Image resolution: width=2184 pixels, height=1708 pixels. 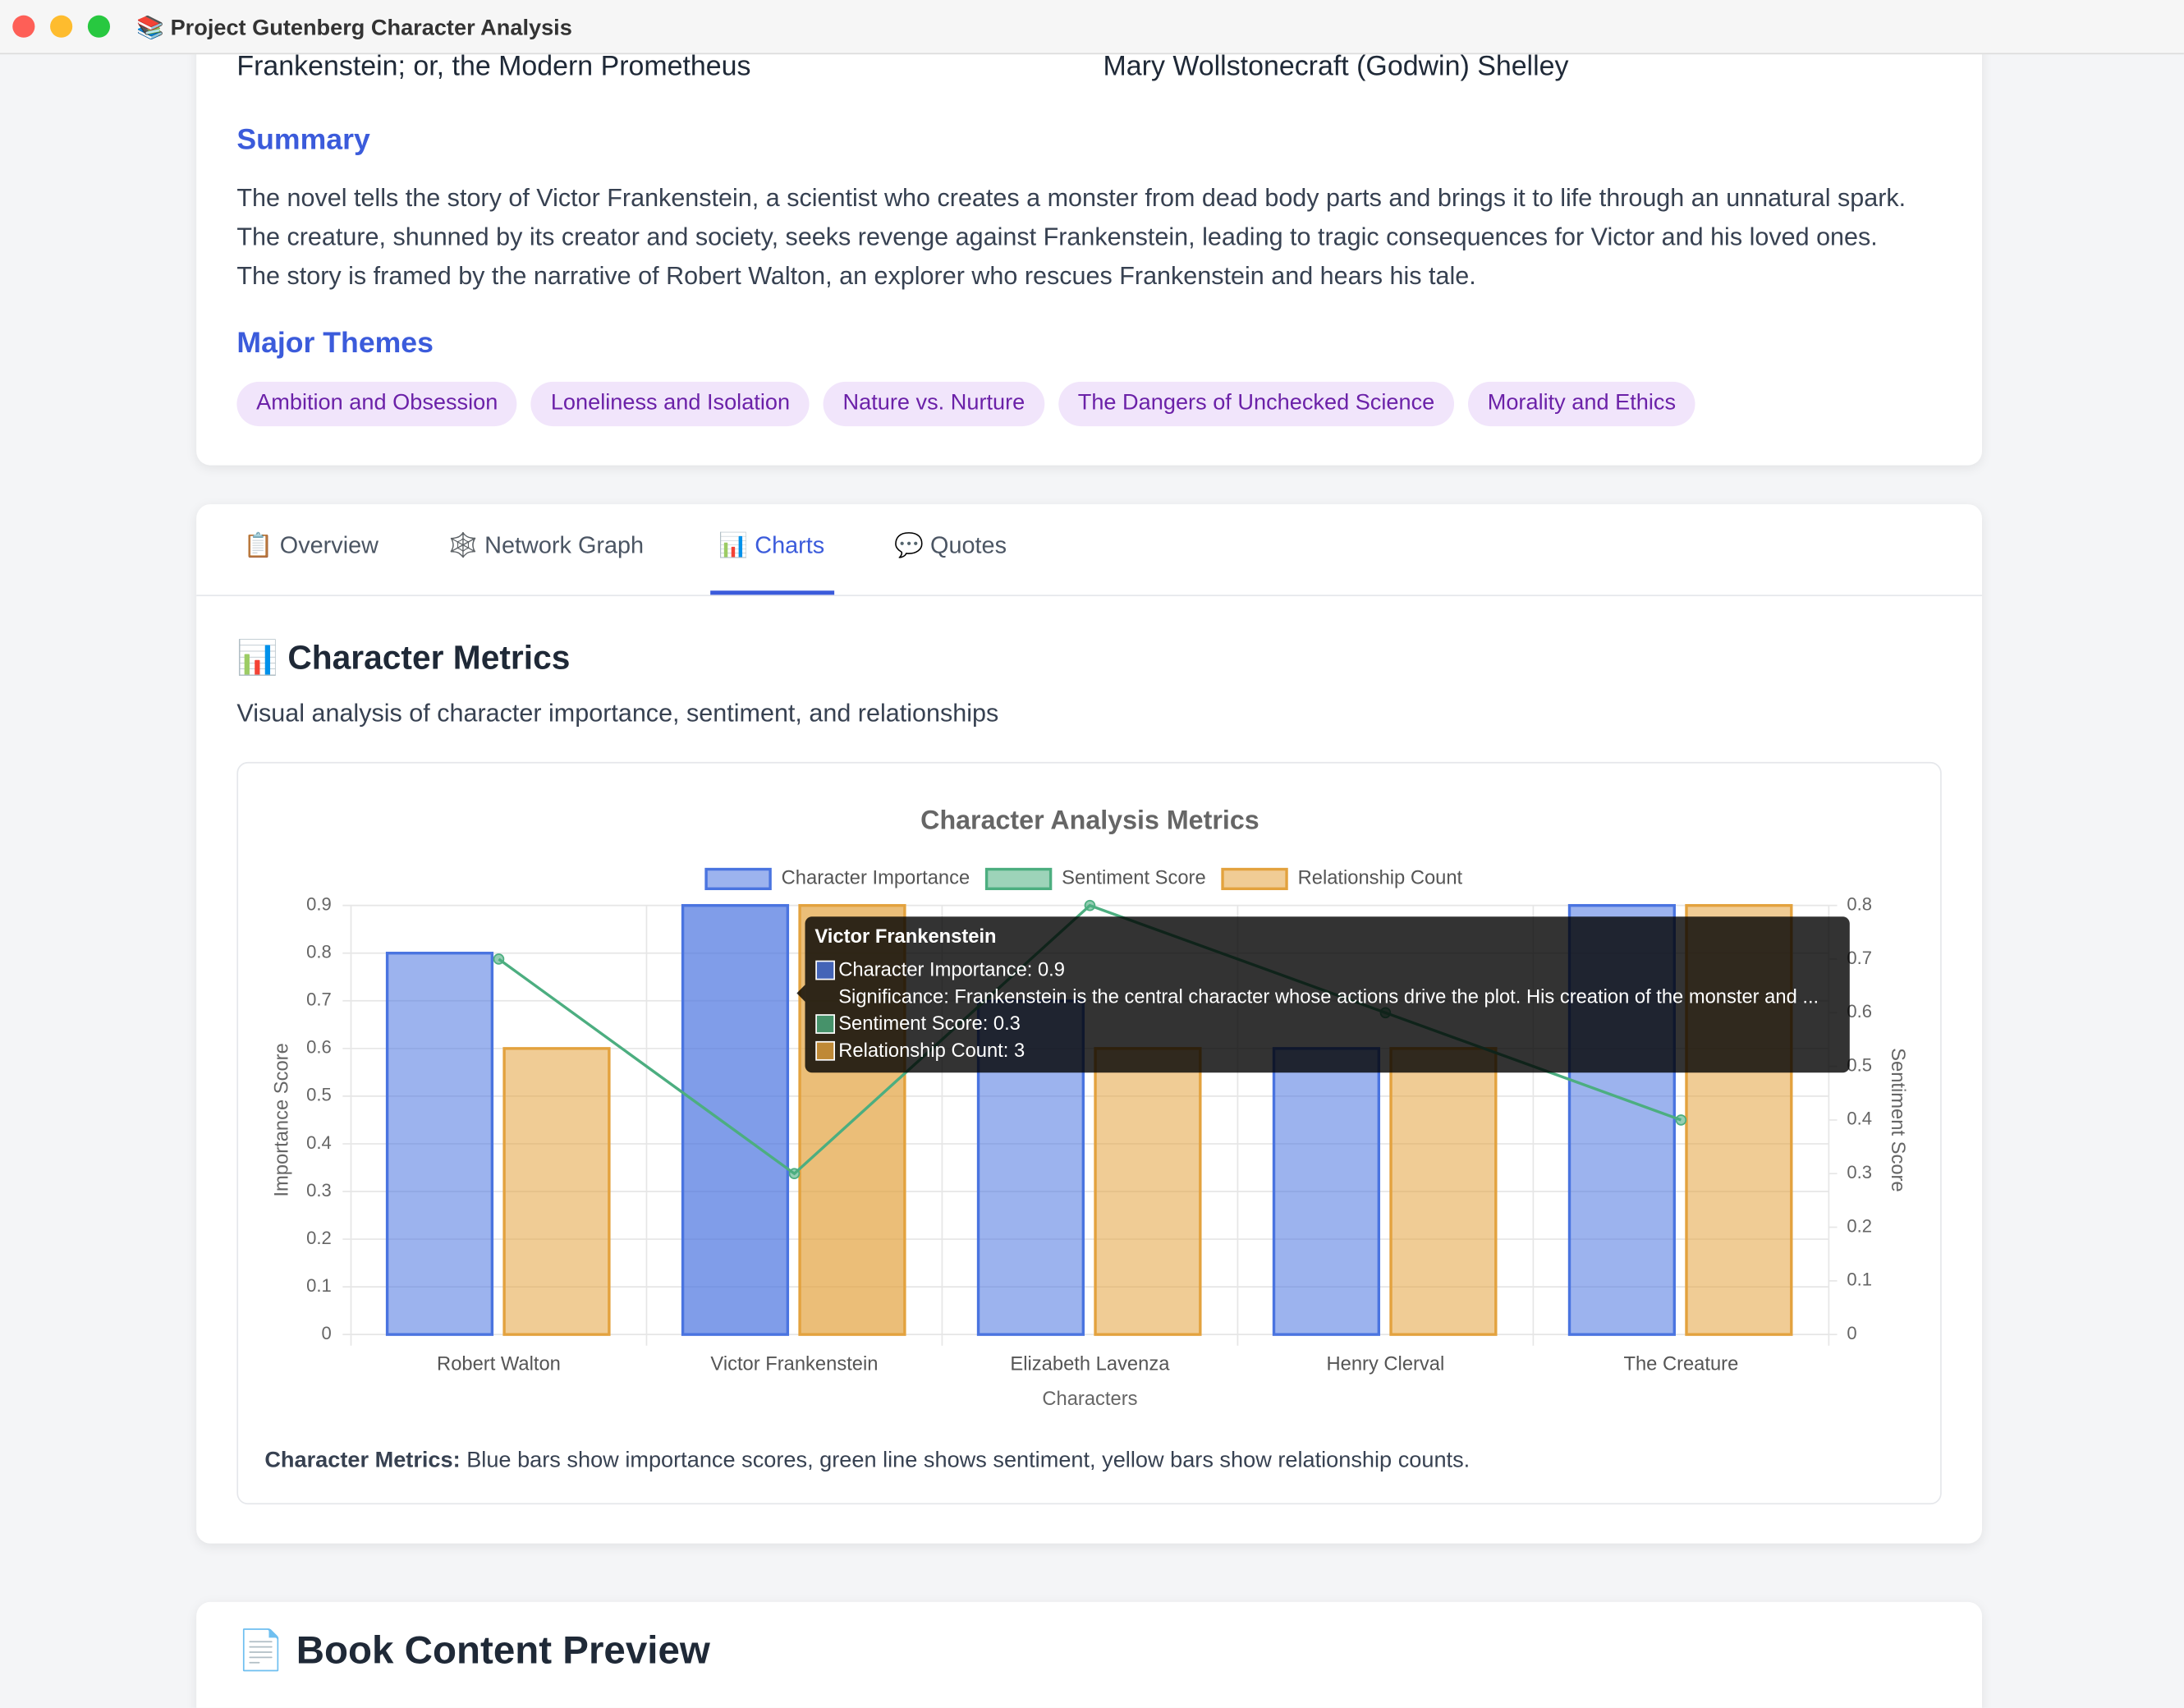 I want to click on y-tick-label: 0.7, so click(x=319, y=1000).